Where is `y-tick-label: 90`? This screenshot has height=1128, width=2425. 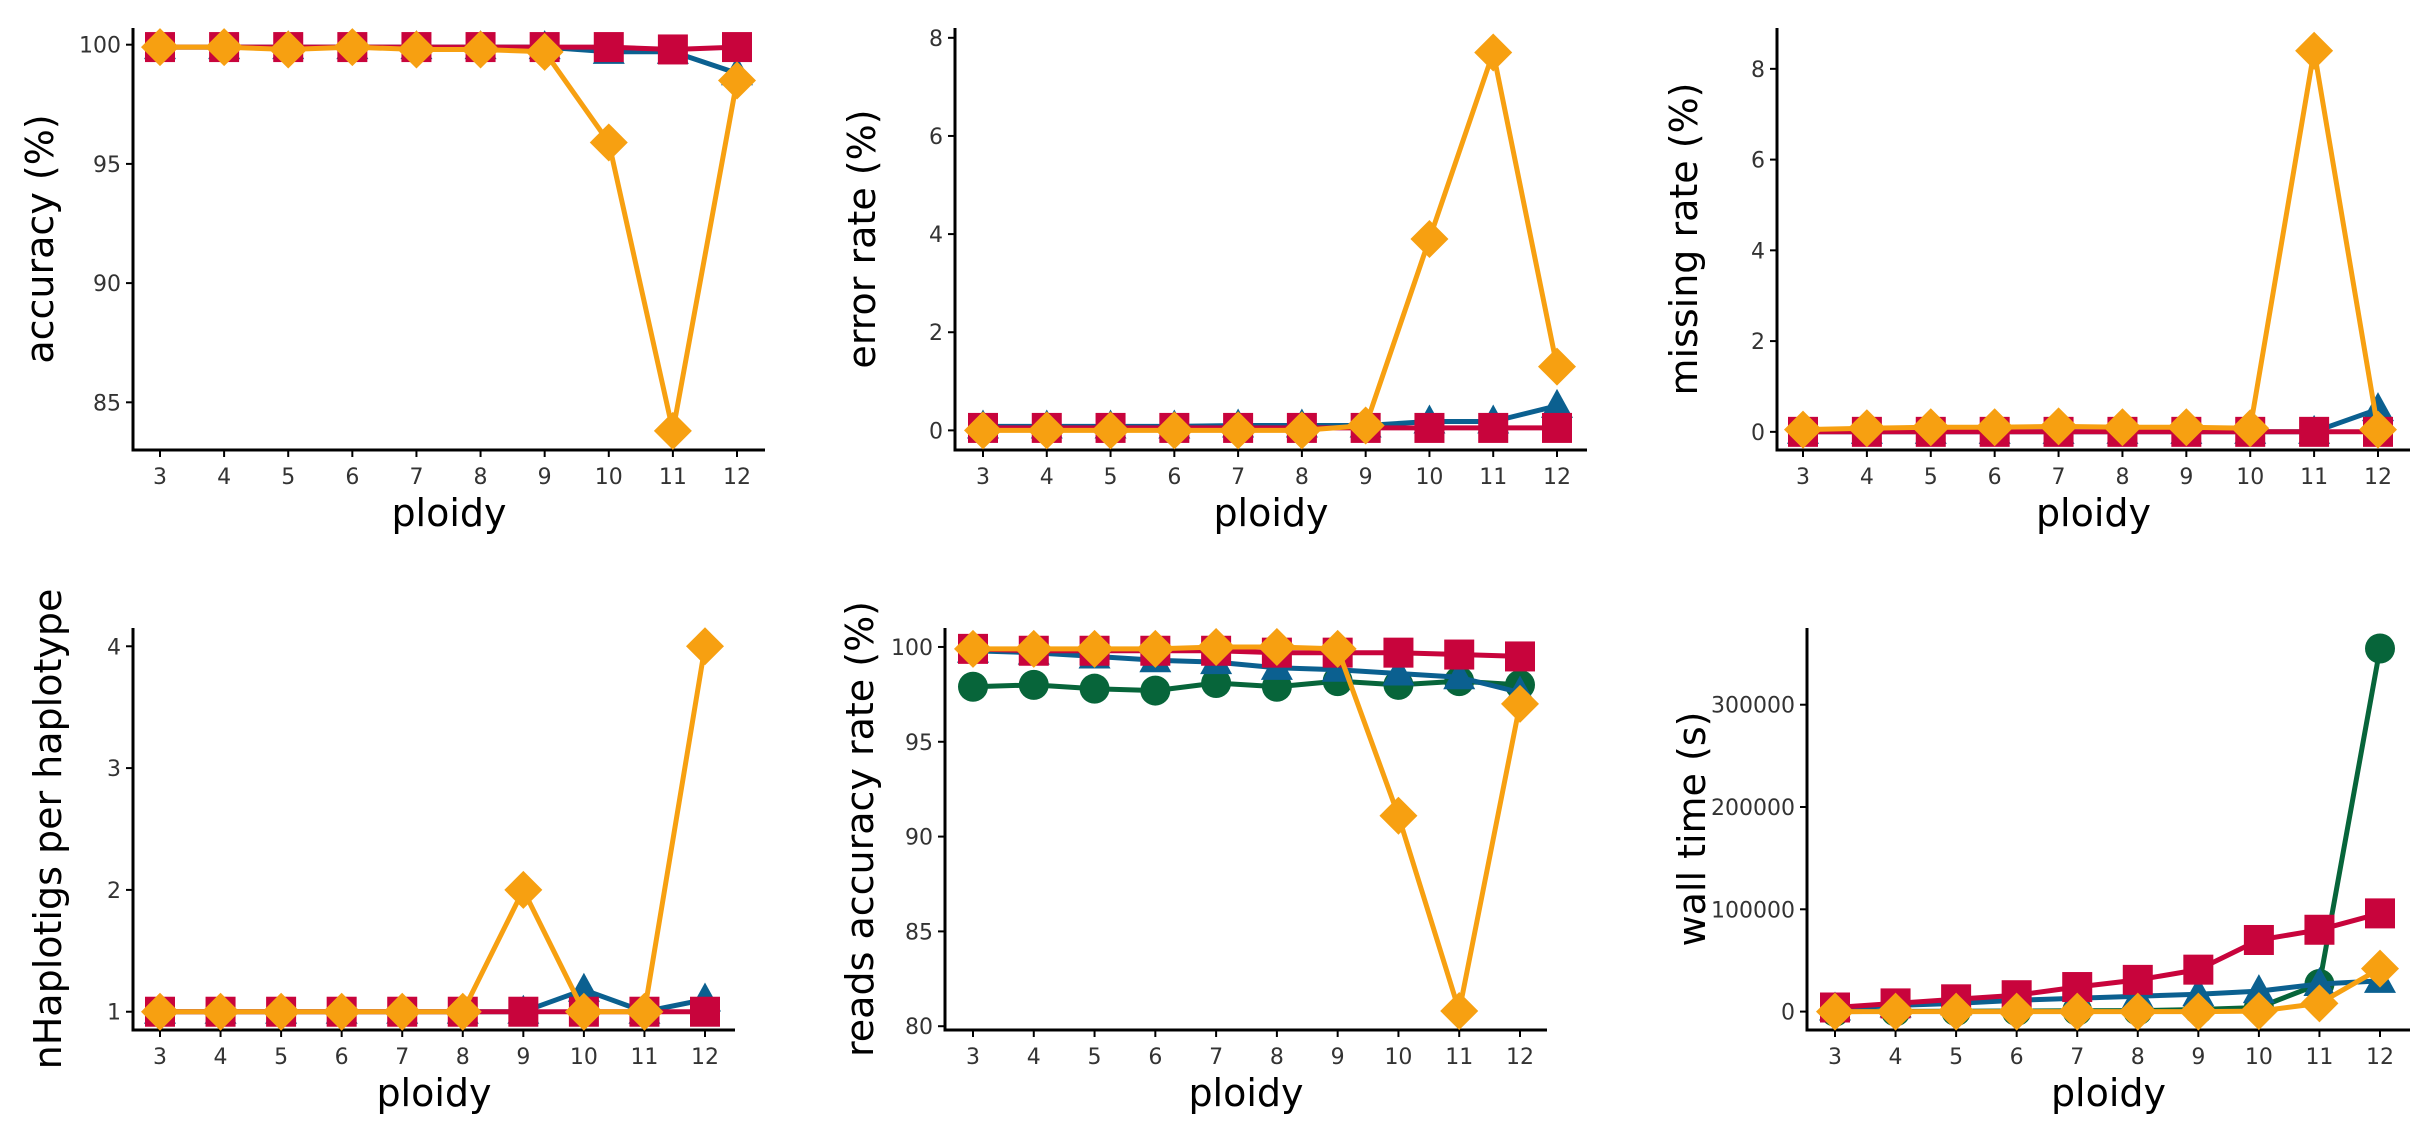 y-tick-label: 90 is located at coordinates (919, 838).